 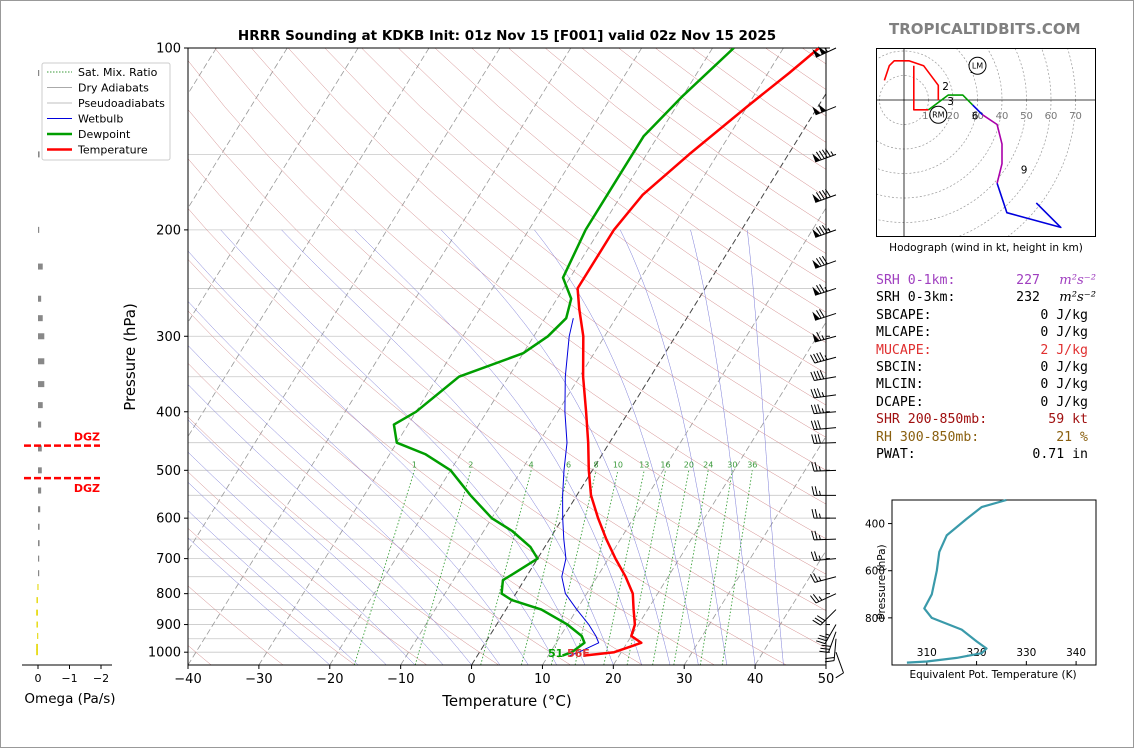 I want to click on y-tick-label: 700, so click(x=168, y=559).